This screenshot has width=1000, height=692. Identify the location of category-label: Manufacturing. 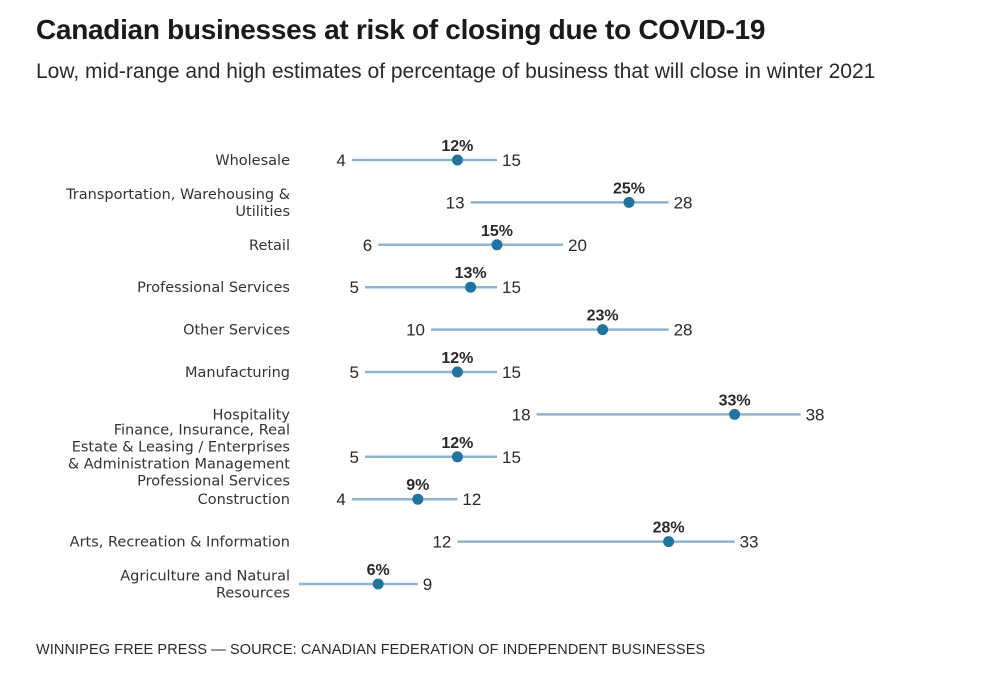
(237, 373).